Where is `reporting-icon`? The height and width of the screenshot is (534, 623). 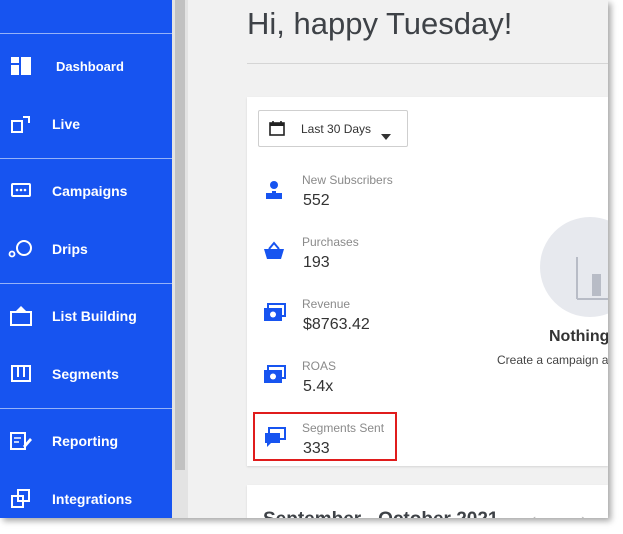
reporting-icon is located at coordinates (21, 441).